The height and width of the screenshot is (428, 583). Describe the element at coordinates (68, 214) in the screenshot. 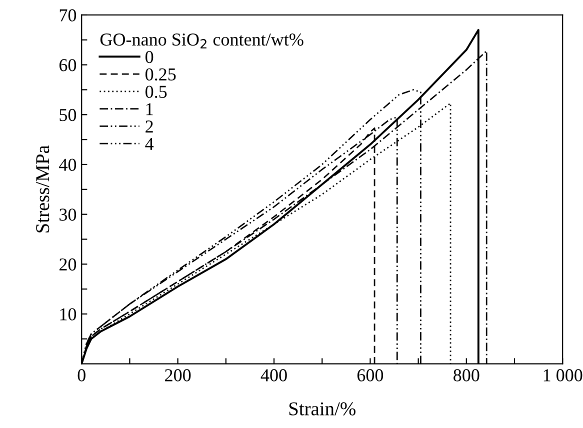

I see `y-tick-label: 30` at that location.